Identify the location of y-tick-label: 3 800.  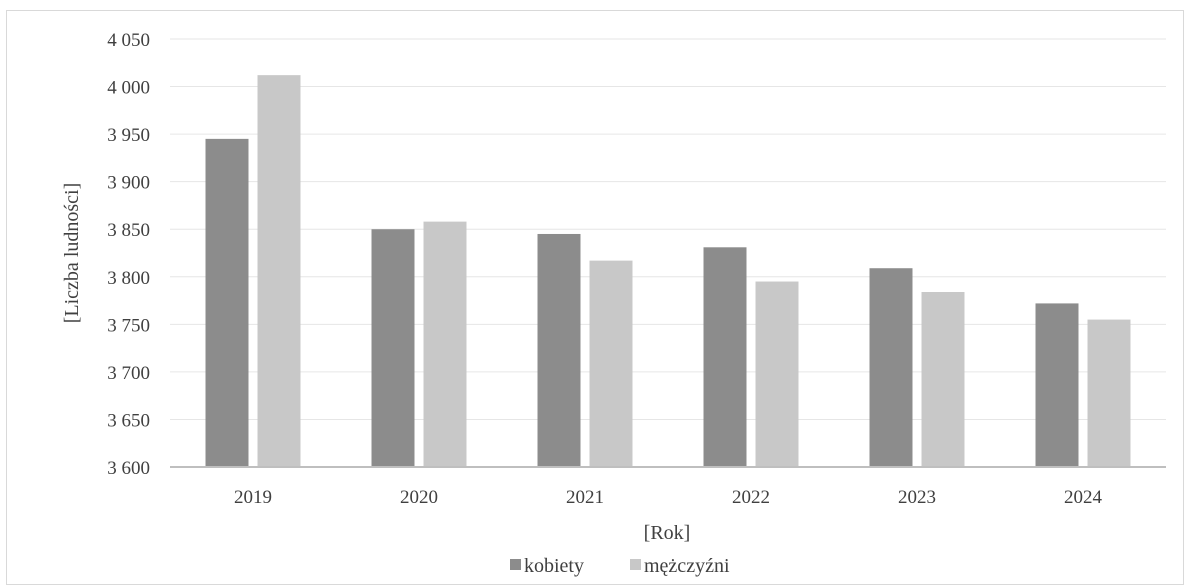
(128, 278).